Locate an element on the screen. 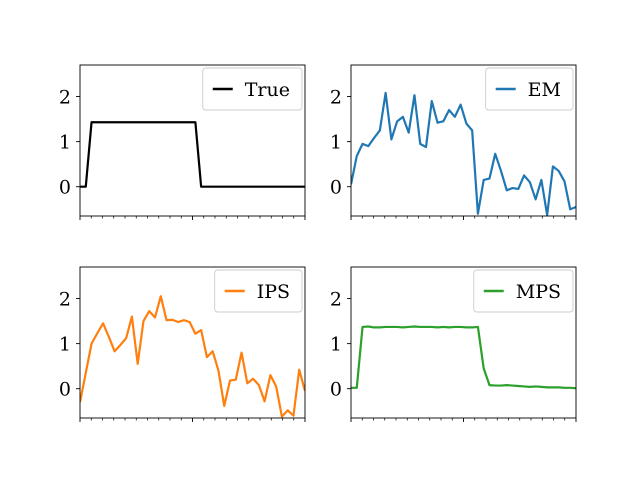  legend-label: MPS is located at coordinates (538, 292).